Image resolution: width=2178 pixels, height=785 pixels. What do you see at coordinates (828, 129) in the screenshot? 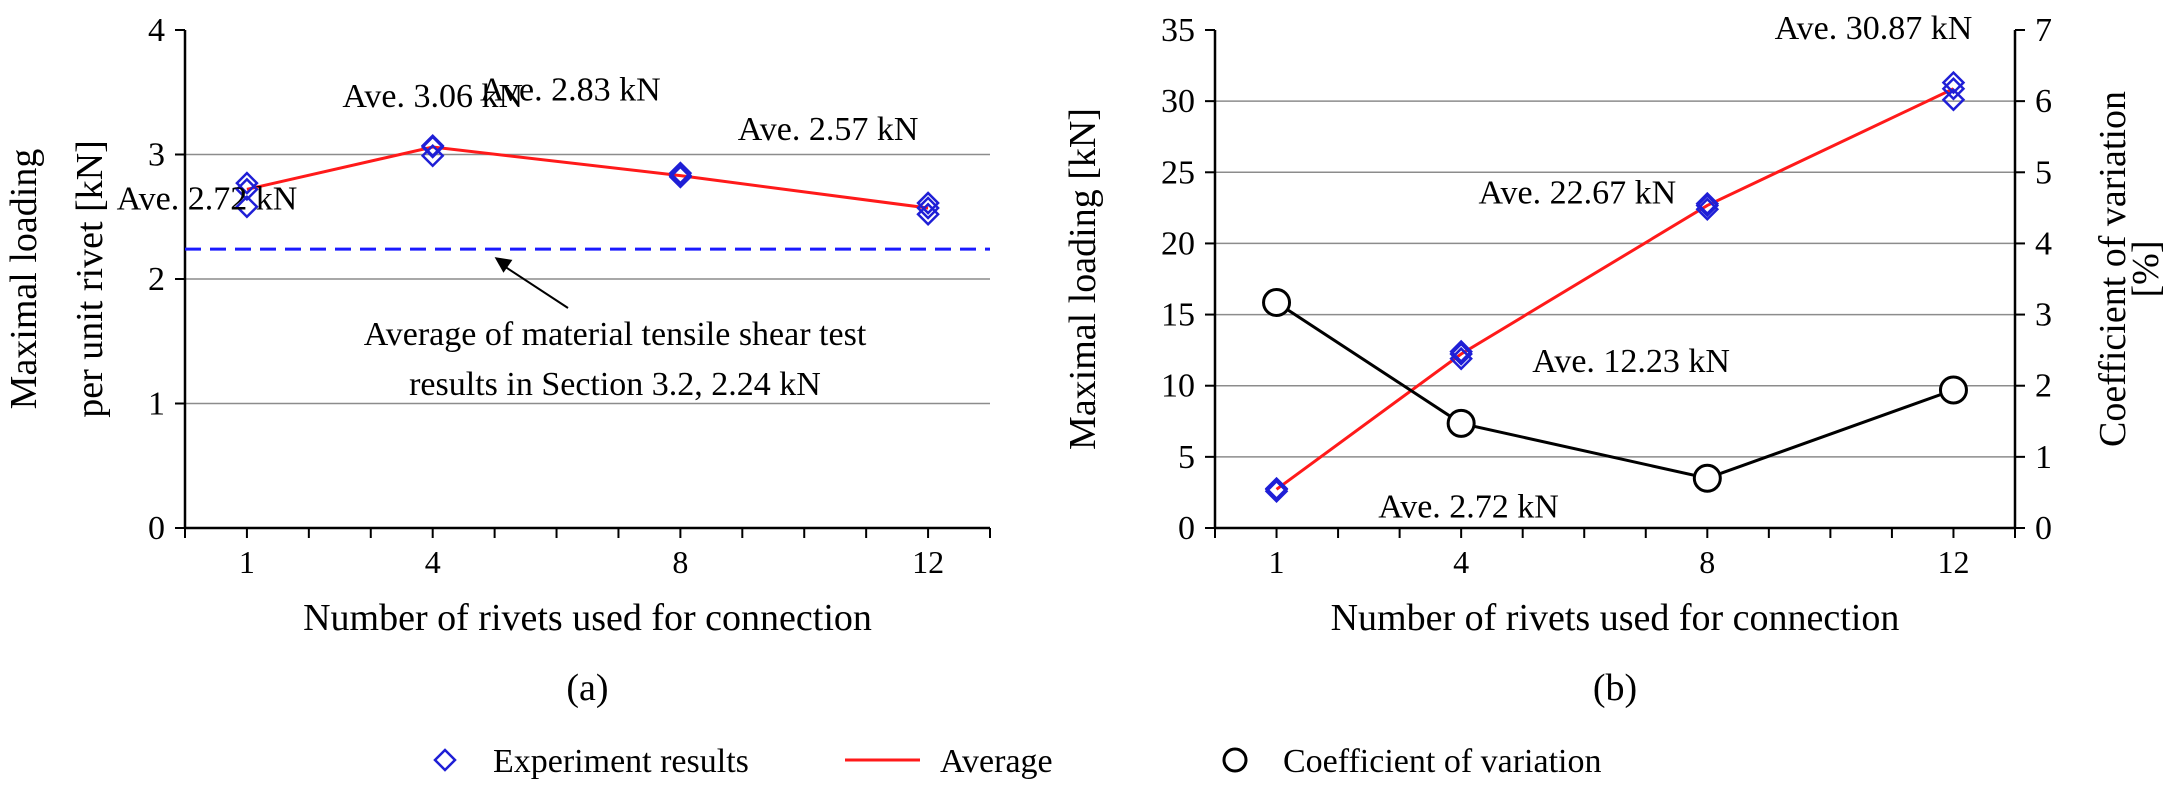
I see `annotation-label: Ave. 2.57 kN` at bounding box center [828, 129].